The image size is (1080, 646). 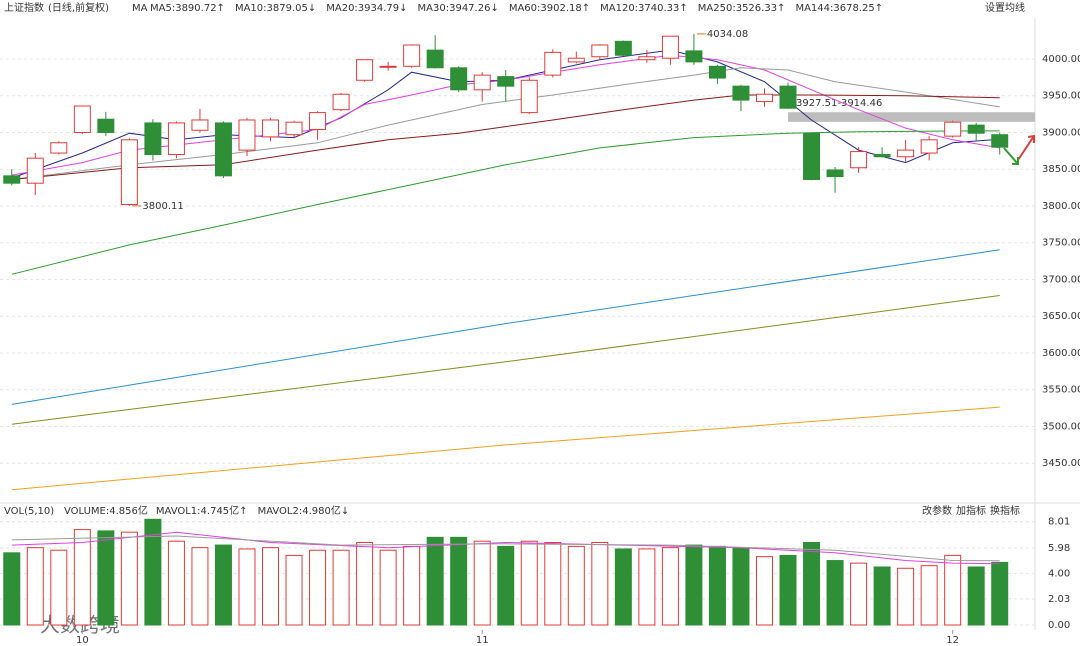 I want to click on volume-title: VOL(5,10), so click(x=29, y=511).